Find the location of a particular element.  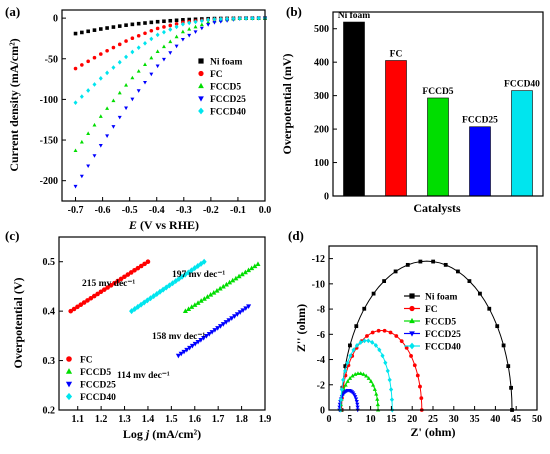

panel-c-series is located at coordinates (164, 308).